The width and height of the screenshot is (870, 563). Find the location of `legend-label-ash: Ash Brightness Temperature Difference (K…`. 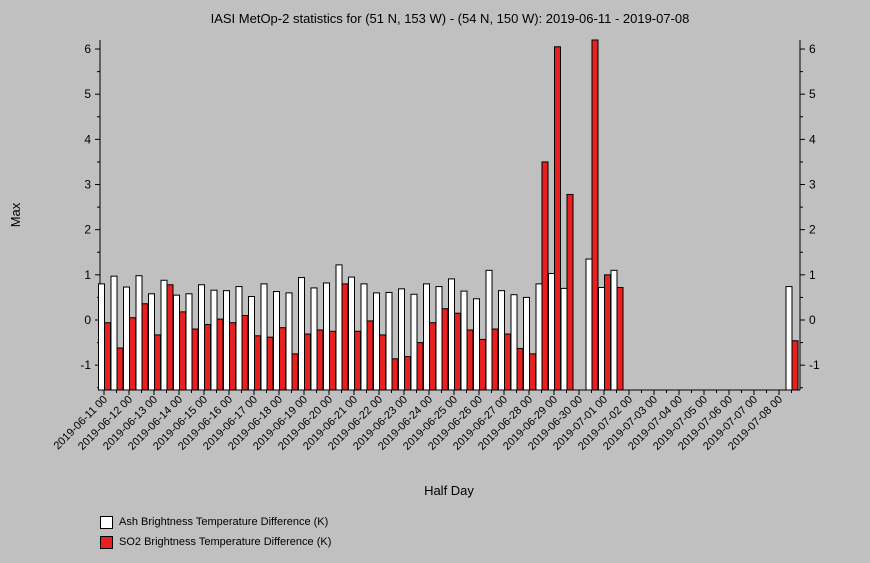

legend-label-ash: Ash Brightness Temperature Difference (K… is located at coordinates (224, 522).